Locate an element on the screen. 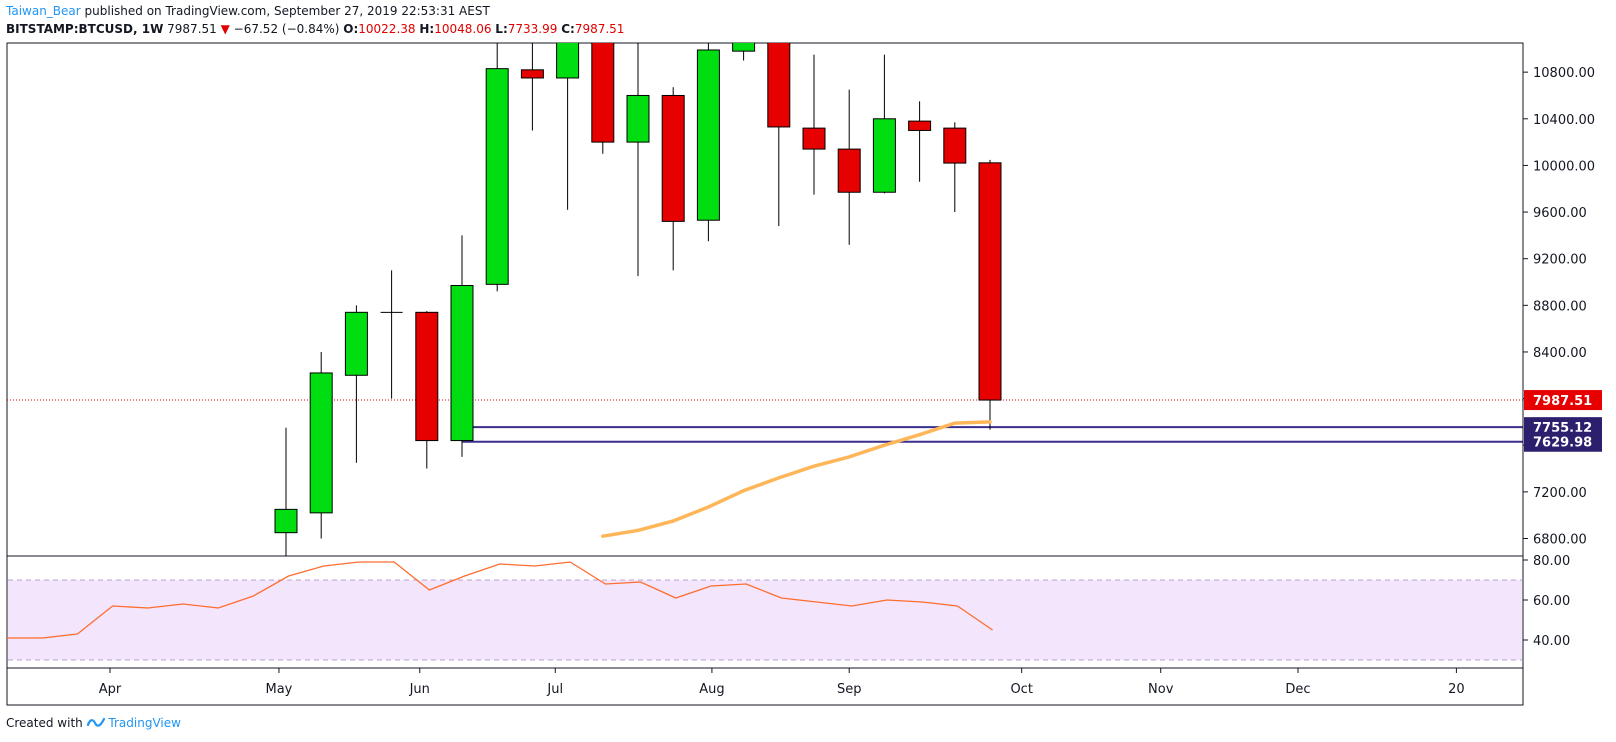 The height and width of the screenshot is (742, 1616). high-label: H: is located at coordinates (427, 29).